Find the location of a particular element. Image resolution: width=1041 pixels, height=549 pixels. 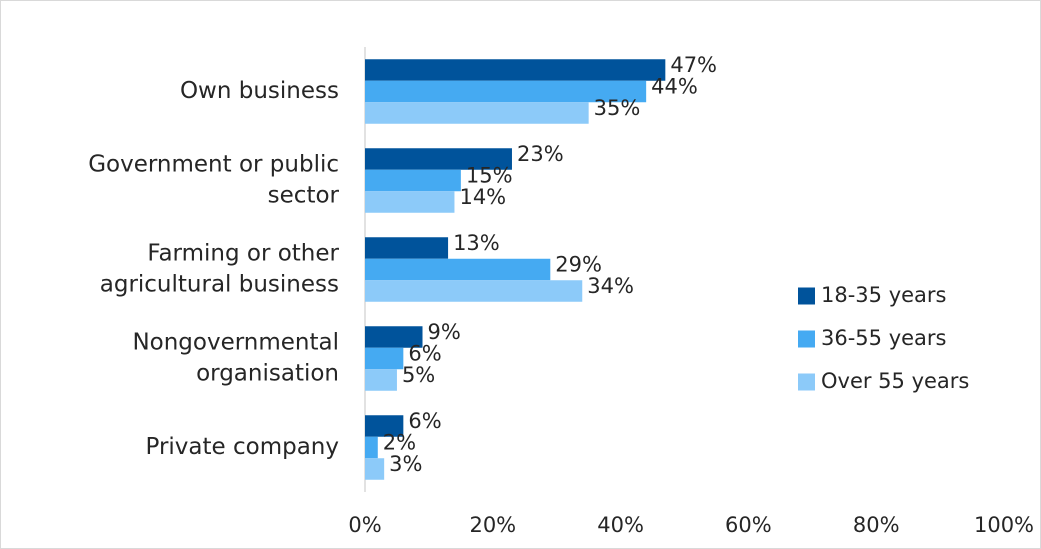

value-label-own-business-36-55-years: 44% is located at coordinates (674, 87).